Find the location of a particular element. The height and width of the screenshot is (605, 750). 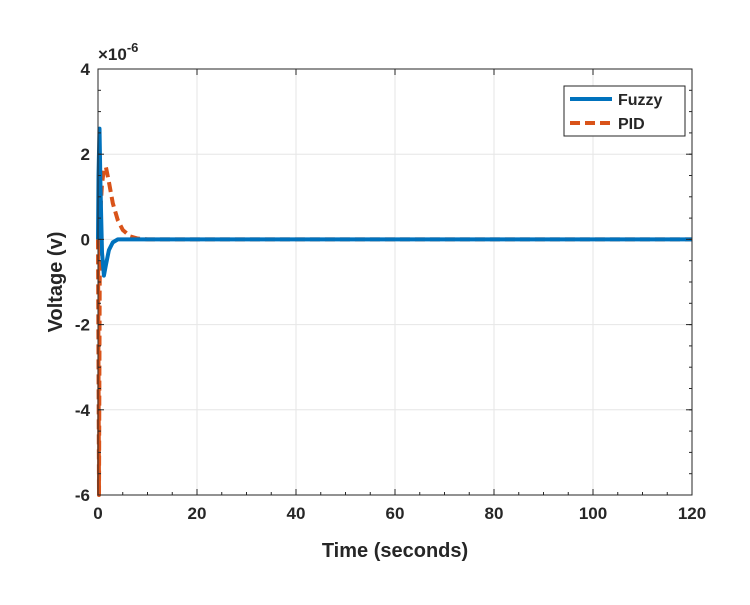

legend-box is located at coordinates (624, 111).